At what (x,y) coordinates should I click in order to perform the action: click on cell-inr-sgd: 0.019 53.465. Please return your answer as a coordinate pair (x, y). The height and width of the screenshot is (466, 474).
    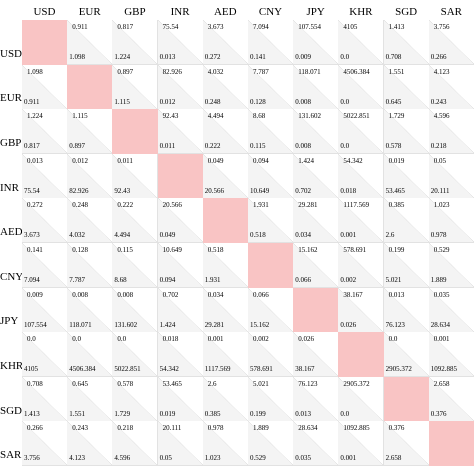
    Looking at the image, I should click on (406, 176).